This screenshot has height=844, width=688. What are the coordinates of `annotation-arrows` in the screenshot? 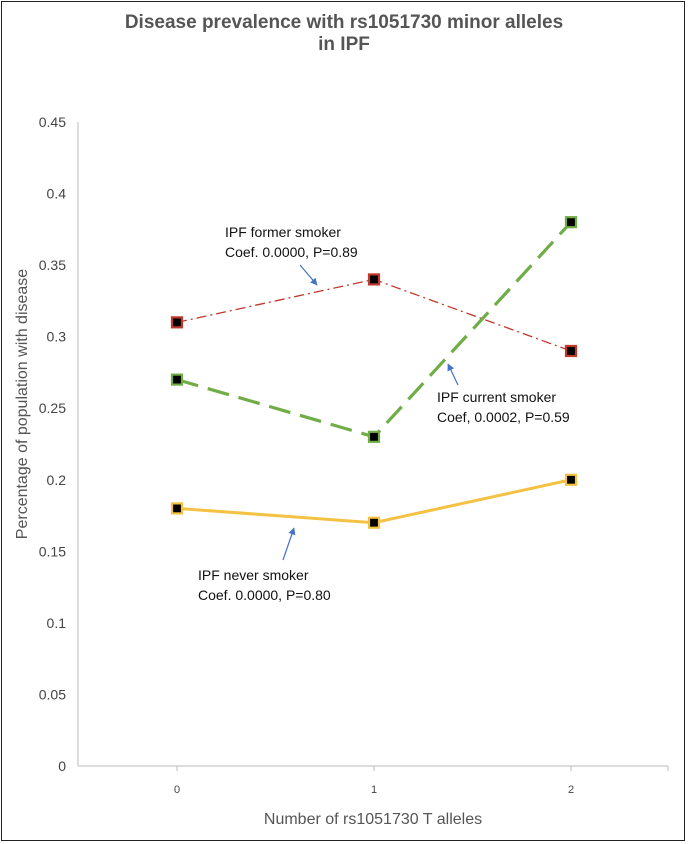 It's located at (370, 412).